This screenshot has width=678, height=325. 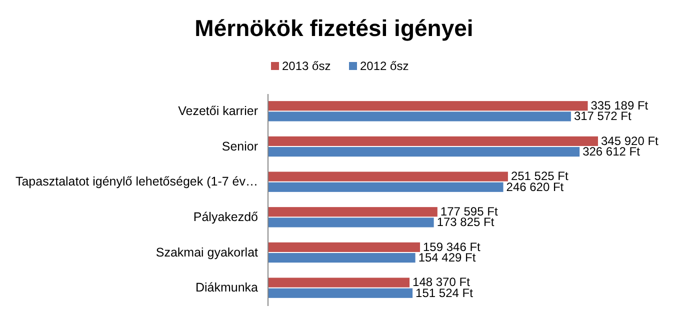 What do you see at coordinates (306, 66) in the screenshot?
I see `legend-label: 2013 ősz` at bounding box center [306, 66].